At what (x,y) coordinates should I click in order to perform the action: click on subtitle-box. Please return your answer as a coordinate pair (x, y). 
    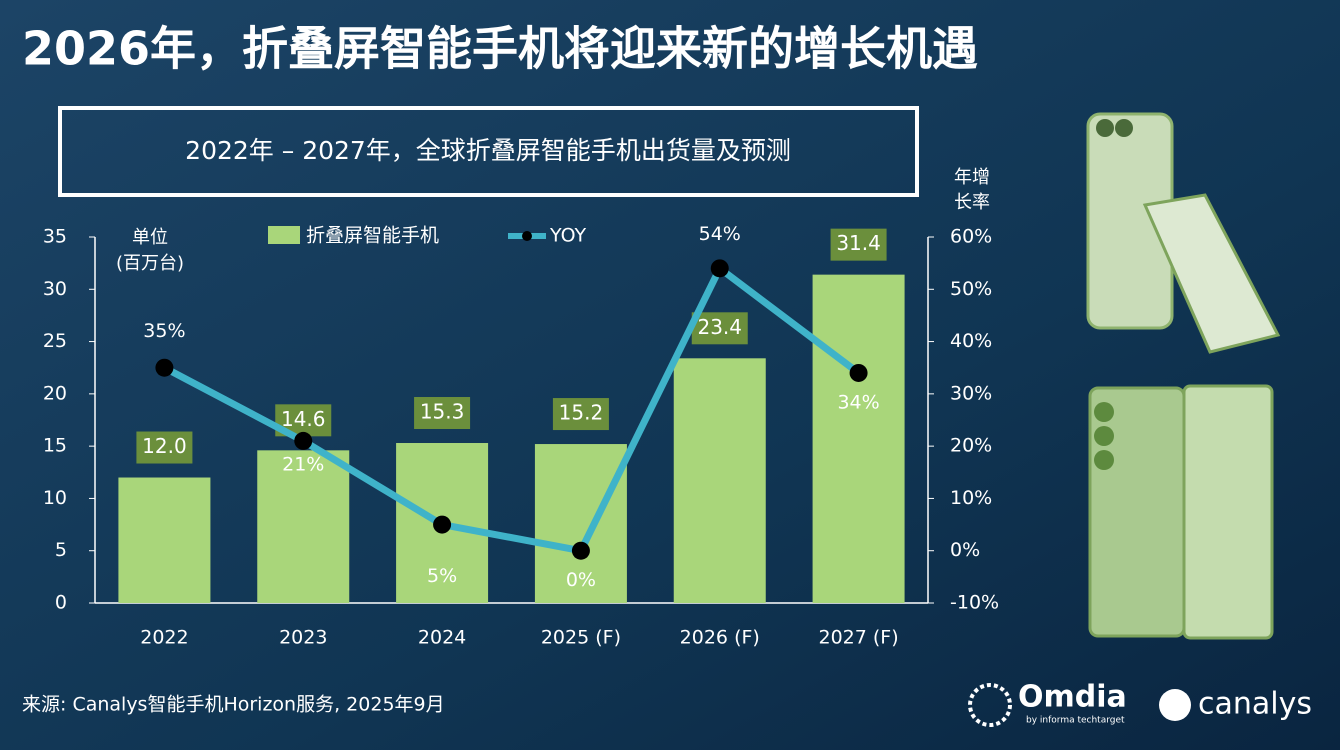
    Looking at the image, I should click on (488, 151).